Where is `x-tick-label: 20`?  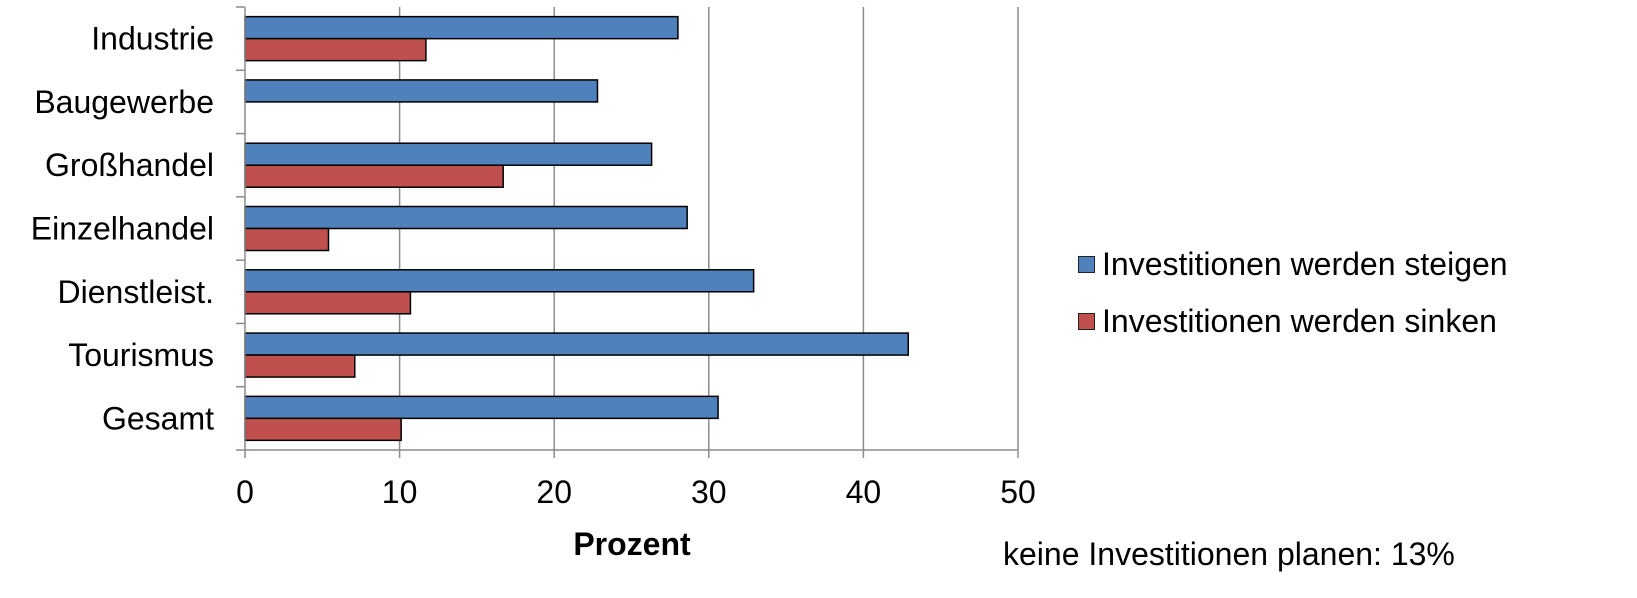 x-tick-label: 20 is located at coordinates (554, 492).